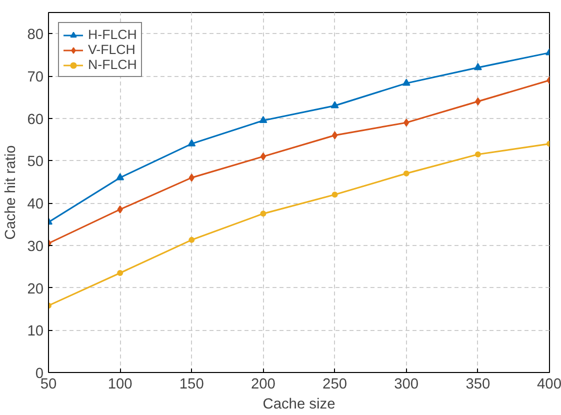  What do you see at coordinates (11, 192) in the screenshot?
I see `y-axis-title: Cache hit ratio` at bounding box center [11, 192].